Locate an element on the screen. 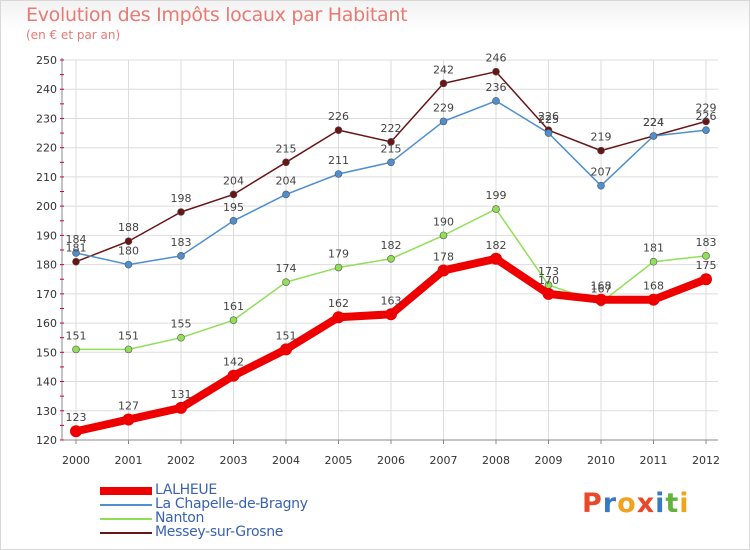  x-tick-label: 2001 is located at coordinates (129, 460).